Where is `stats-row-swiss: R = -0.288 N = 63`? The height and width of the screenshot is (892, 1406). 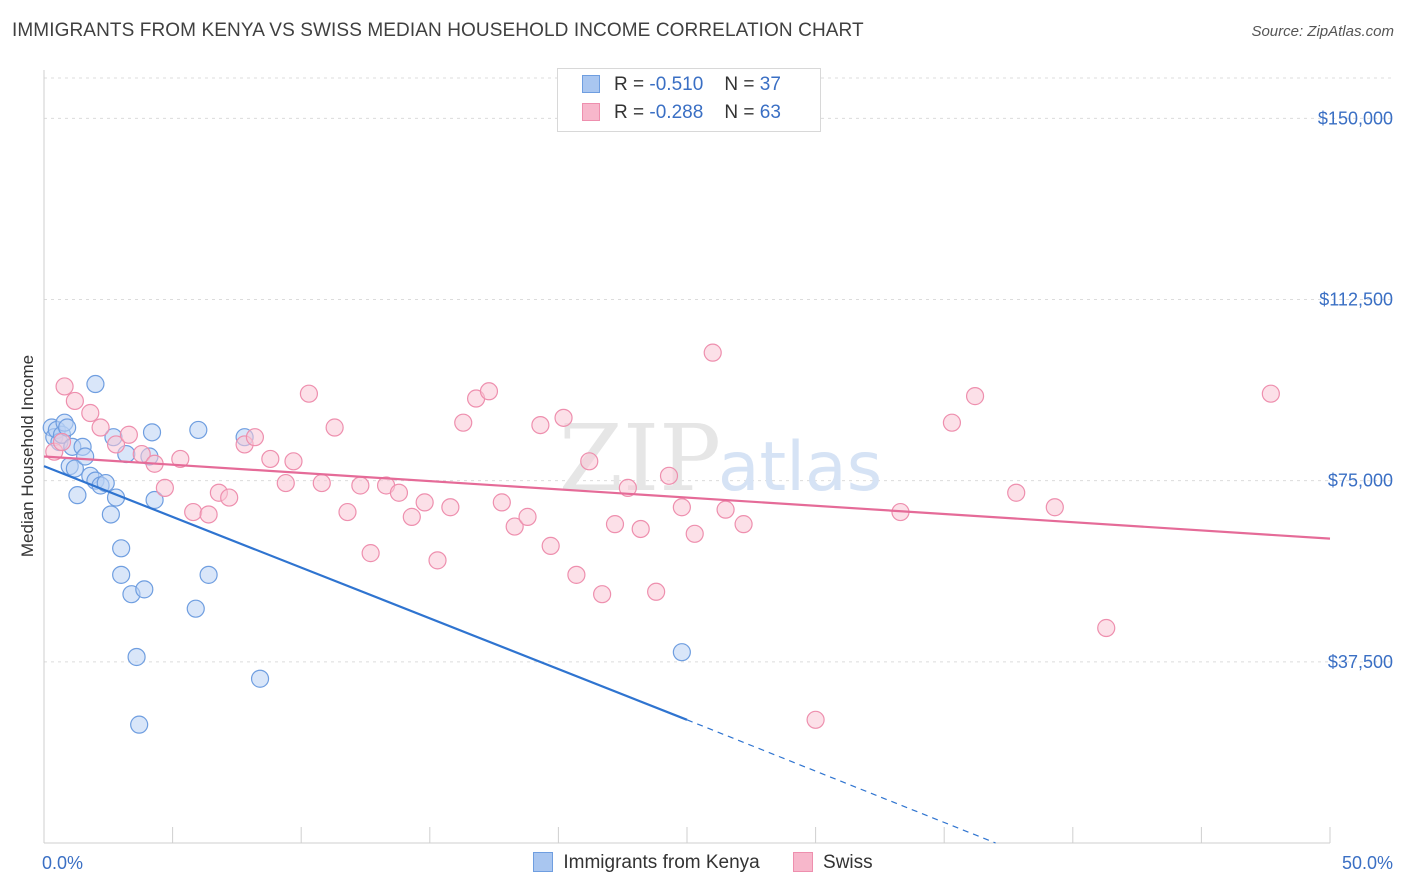
stats-row-swiss: R = -0.288 N = 63 is located at coordinates (681, 114).